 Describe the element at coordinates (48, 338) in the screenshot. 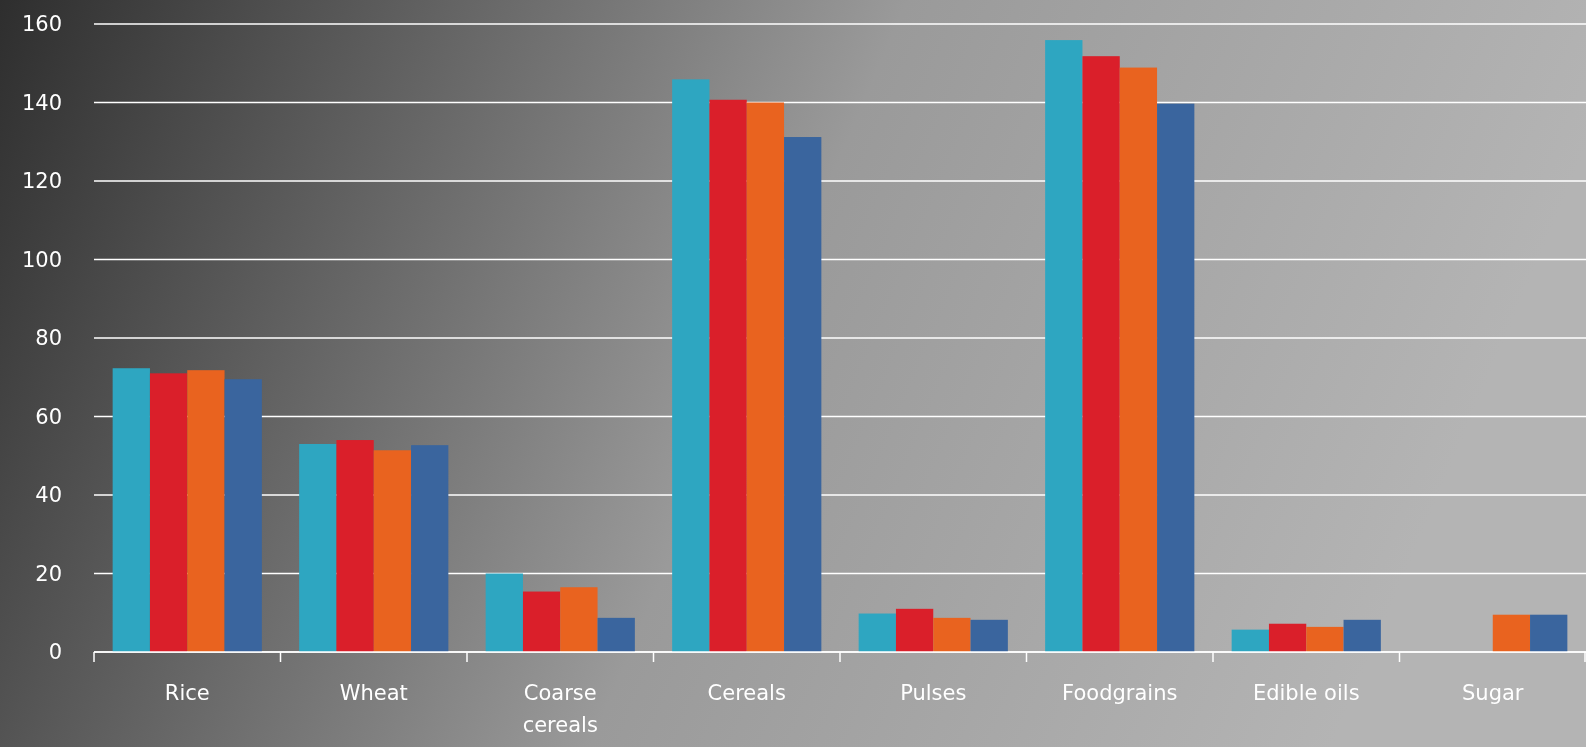

I see `y-tick-label: 80` at that location.